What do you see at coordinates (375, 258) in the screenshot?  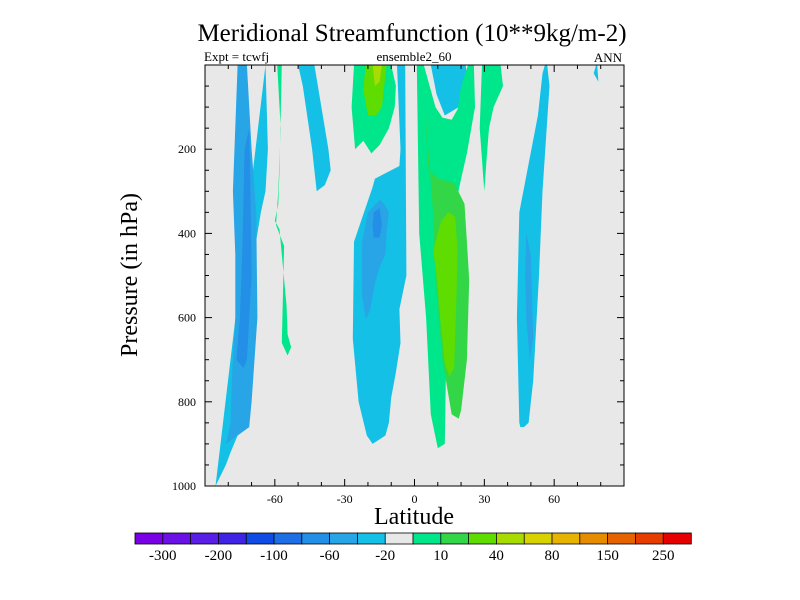 I see `sh-hadley-core` at bounding box center [375, 258].